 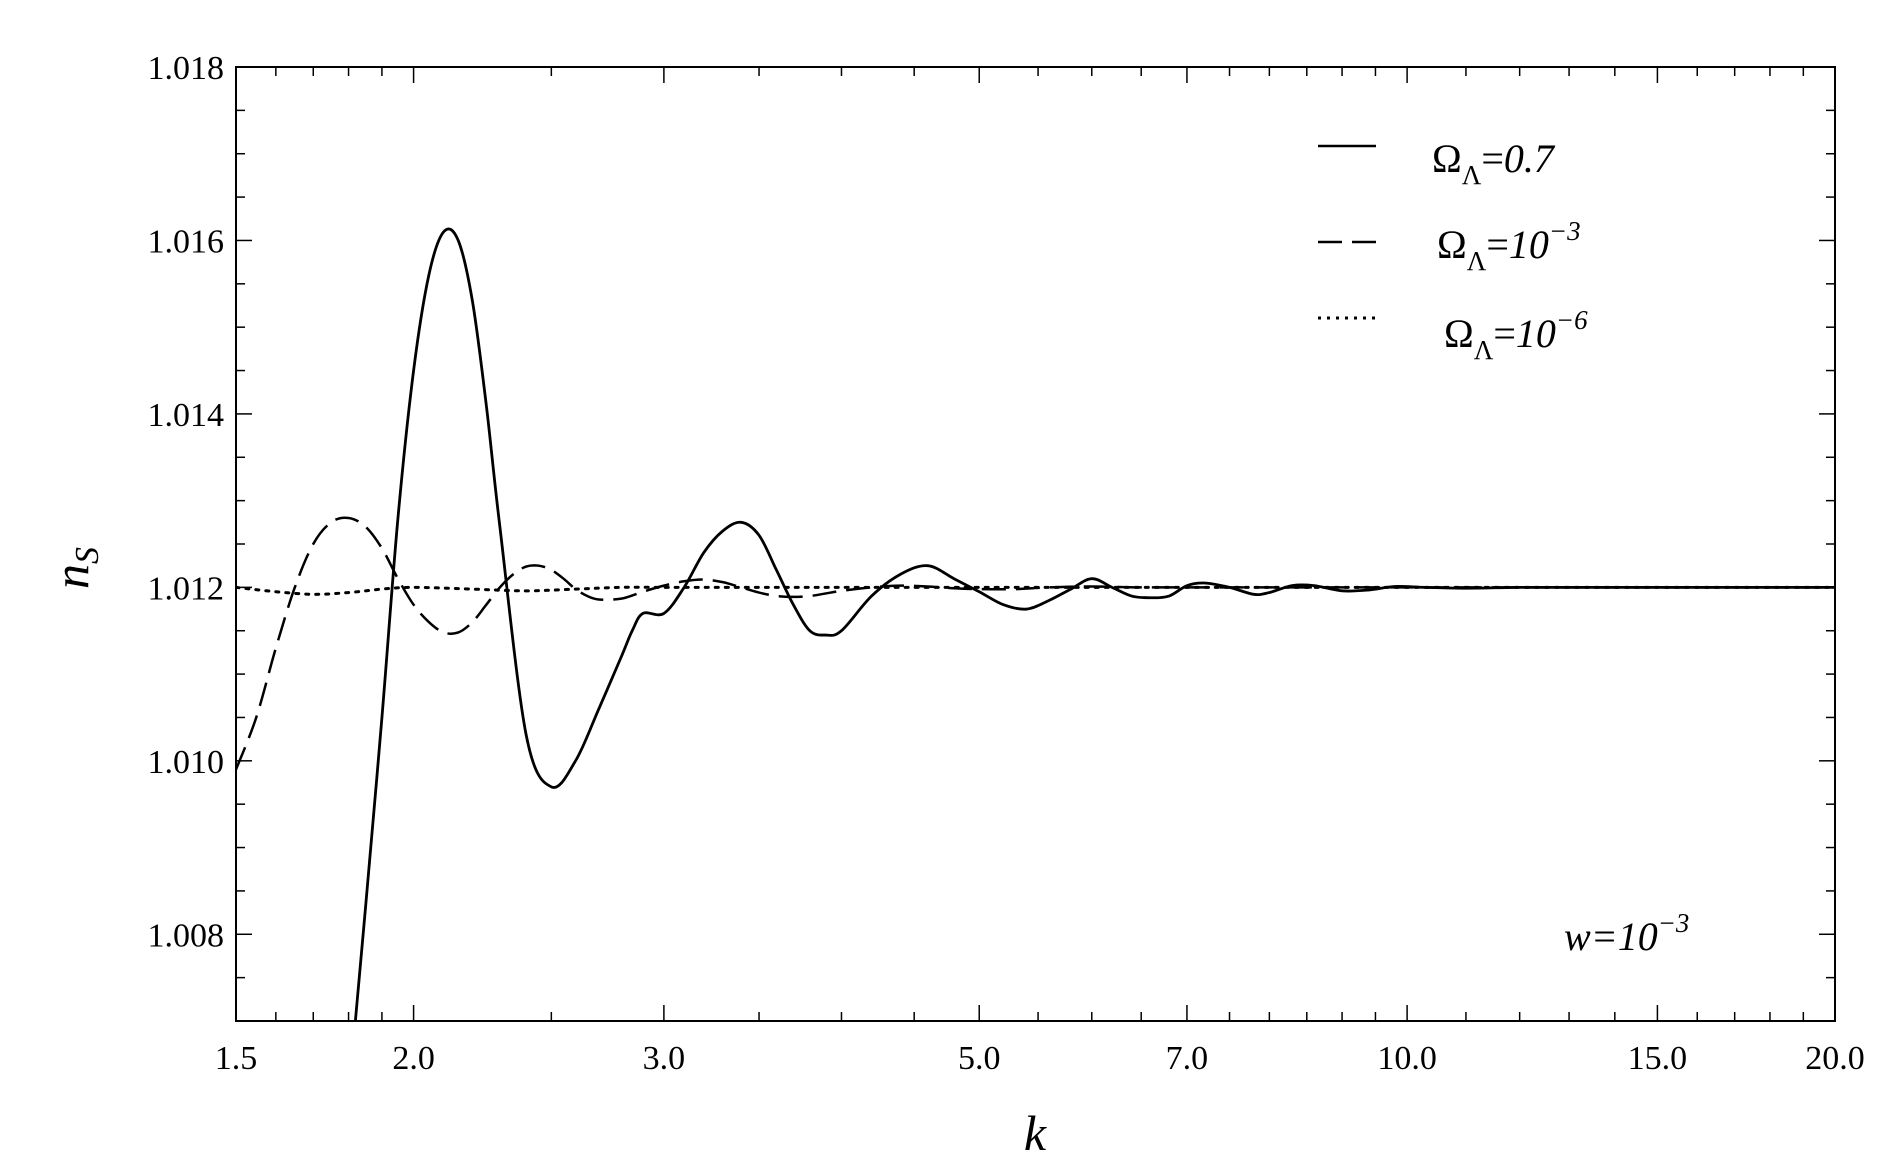 What do you see at coordinates (413, 1058) in the screenshot?
I see `x-tick-label: 2.0` at bounding box center [413, 1058].